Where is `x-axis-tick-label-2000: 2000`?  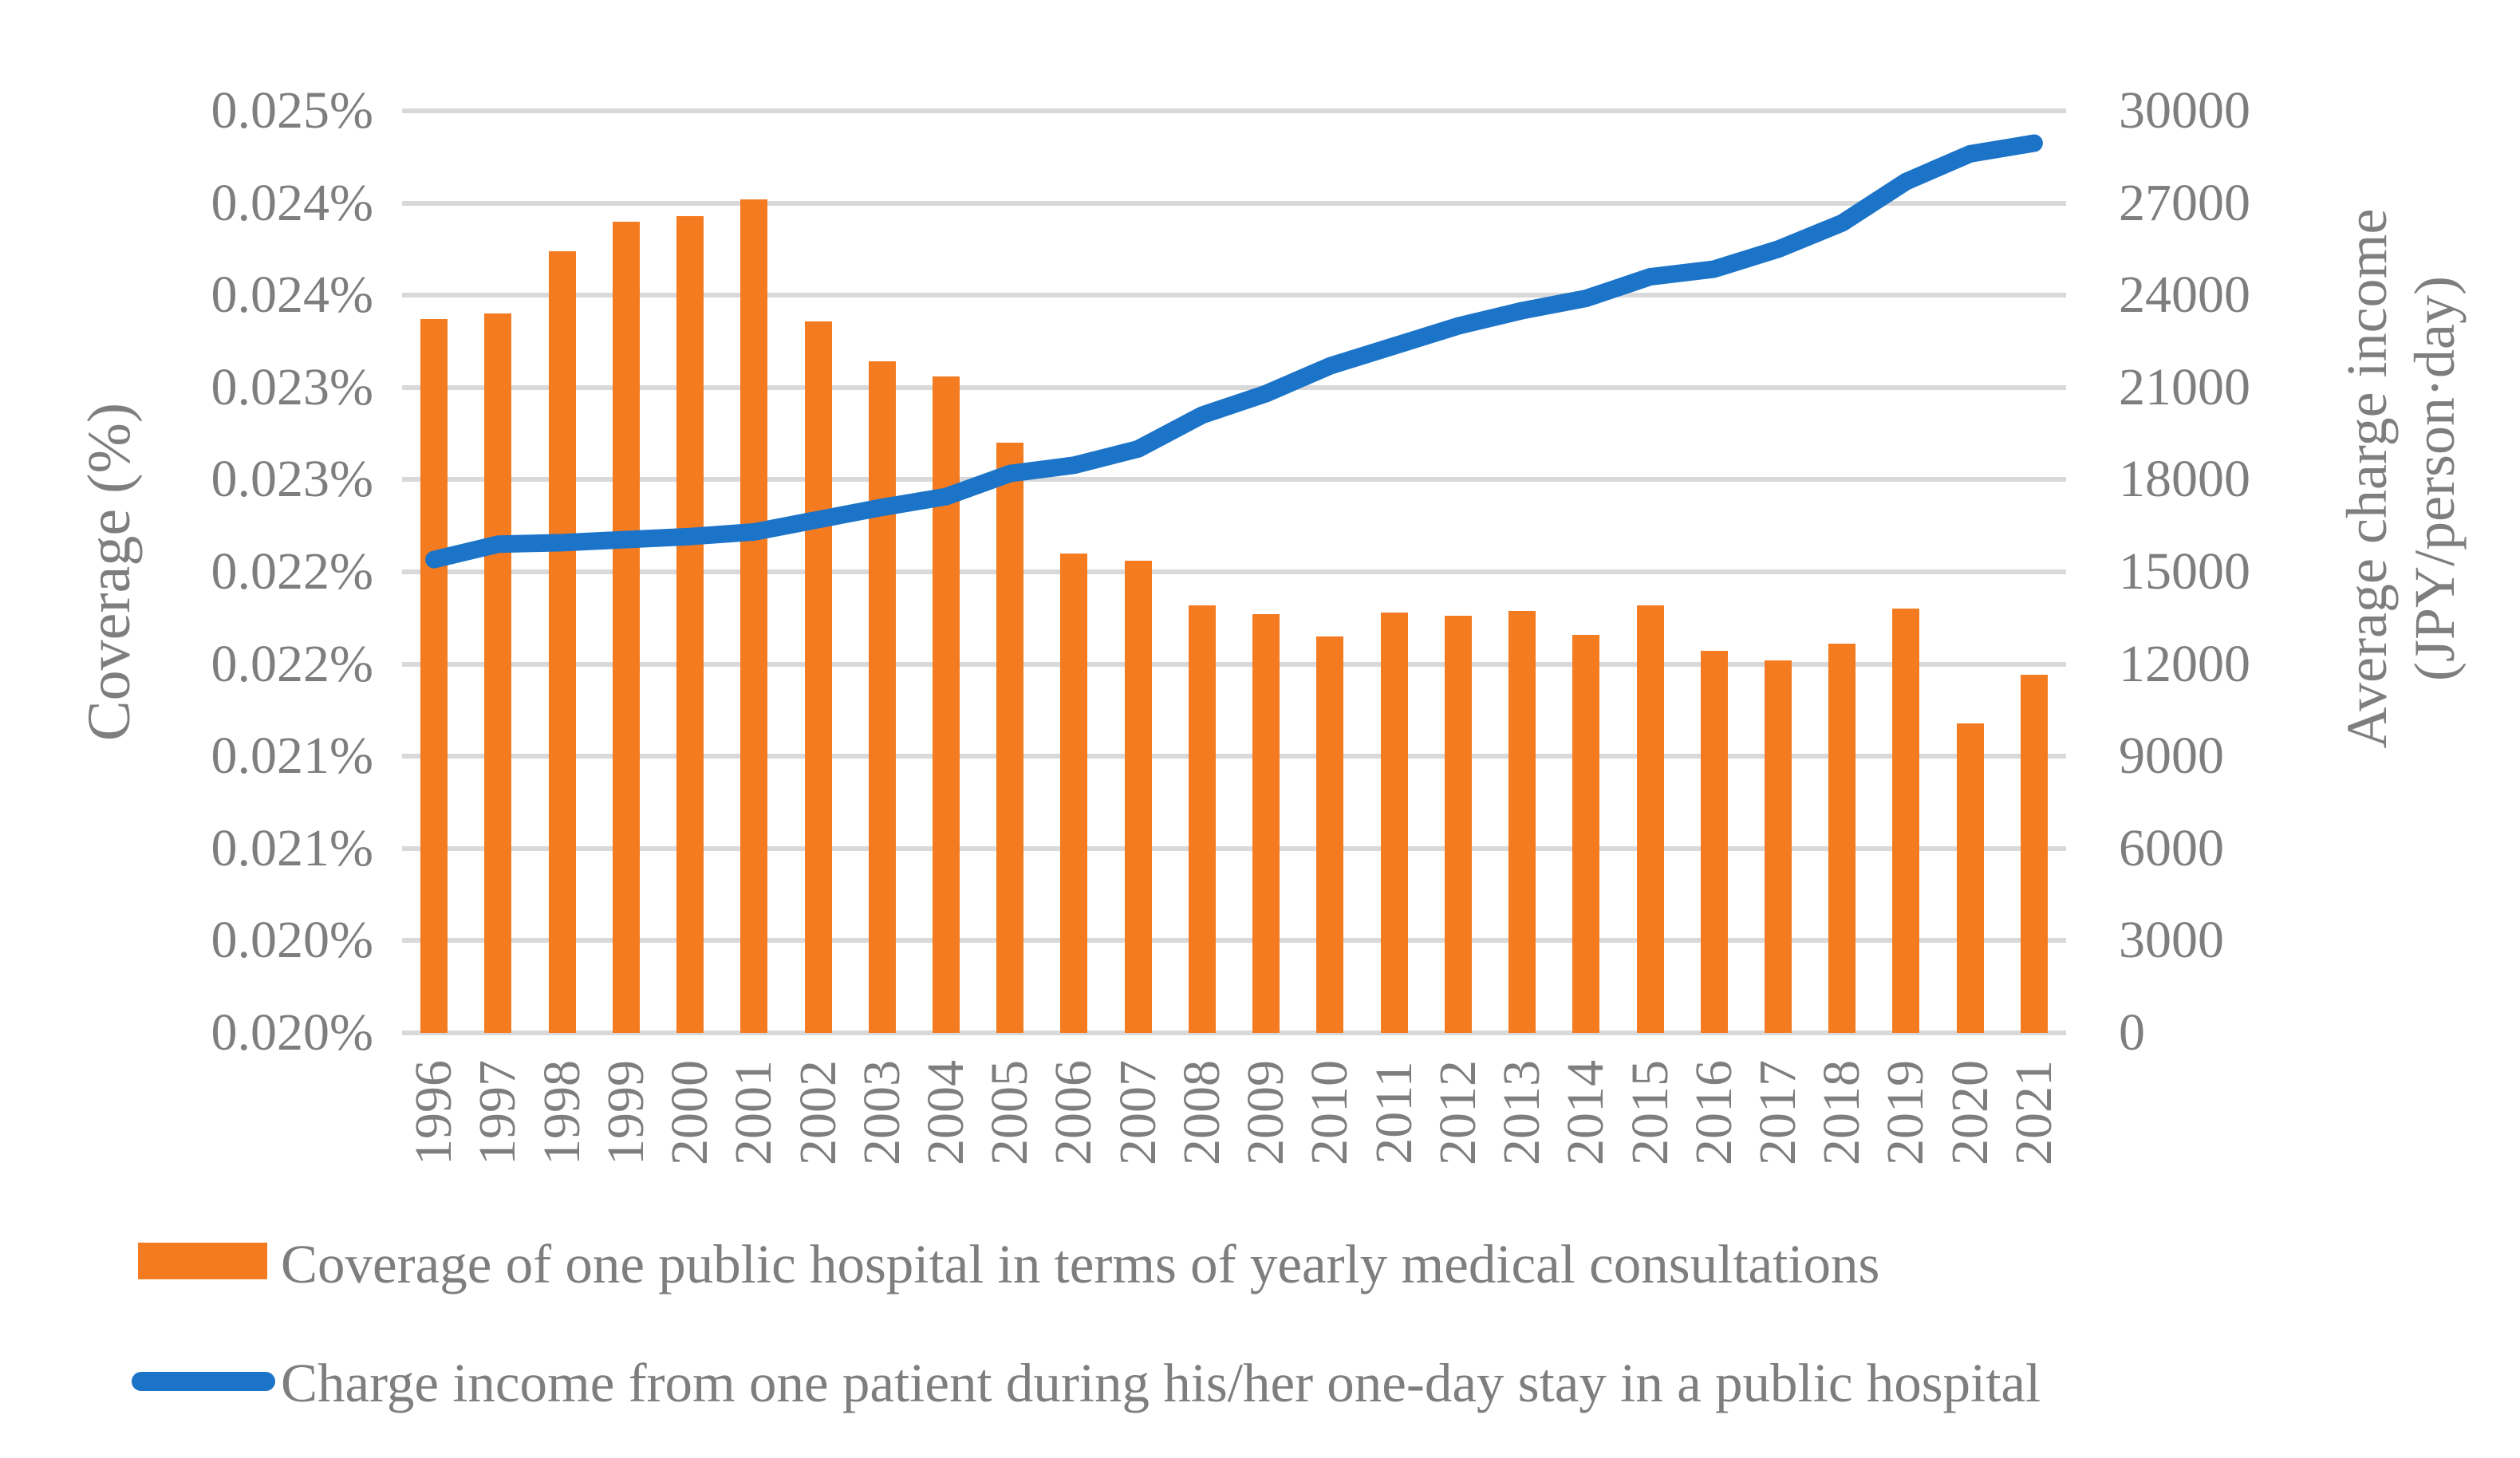 x-axis-tick-label-2000: 2000 is located at coordinates (690, 1112).